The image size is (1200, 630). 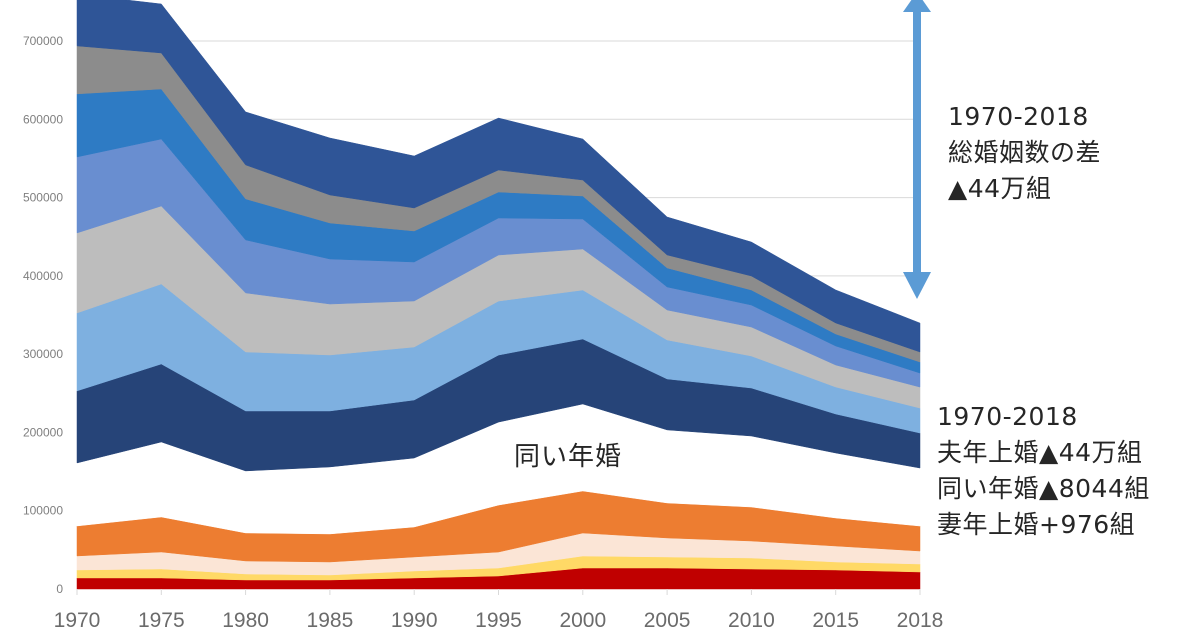 What do you see at coordinates (43, 276) in the screenshot?
I see `y-tick-label: 400000` at bounding box center [43, 276].